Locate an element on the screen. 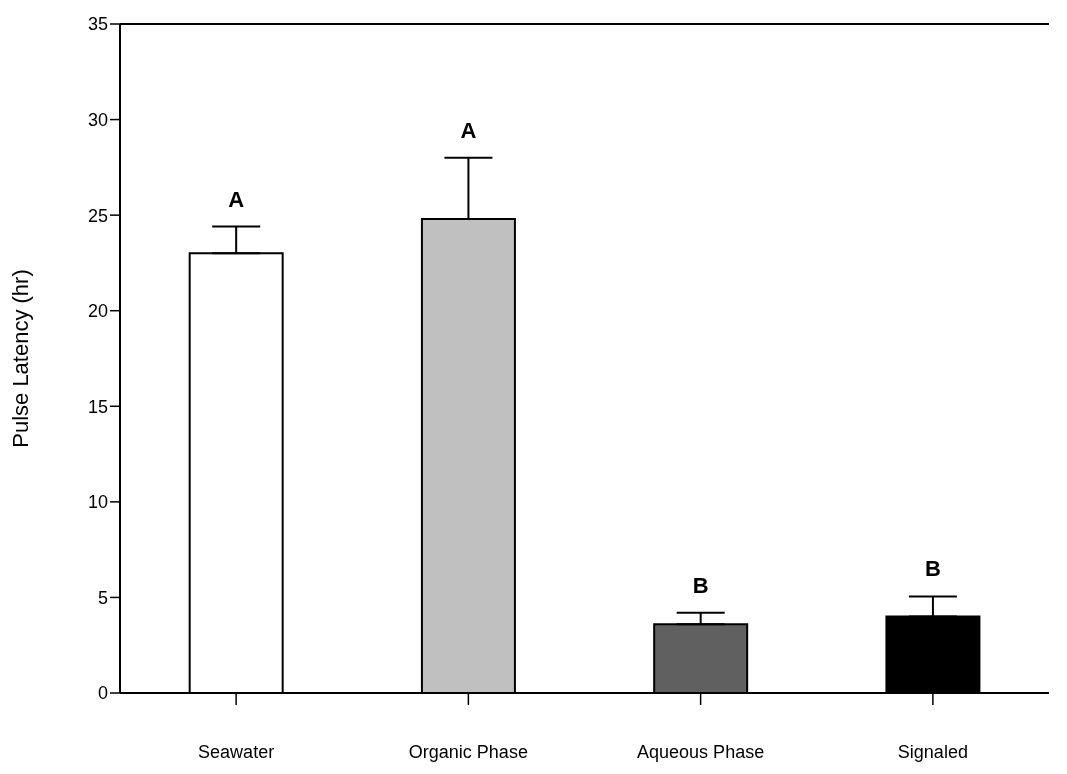 This screenshot has width=1067, height=774. y-axis-title: Pulse Latency (hr) is located at coordinates (20, 358).